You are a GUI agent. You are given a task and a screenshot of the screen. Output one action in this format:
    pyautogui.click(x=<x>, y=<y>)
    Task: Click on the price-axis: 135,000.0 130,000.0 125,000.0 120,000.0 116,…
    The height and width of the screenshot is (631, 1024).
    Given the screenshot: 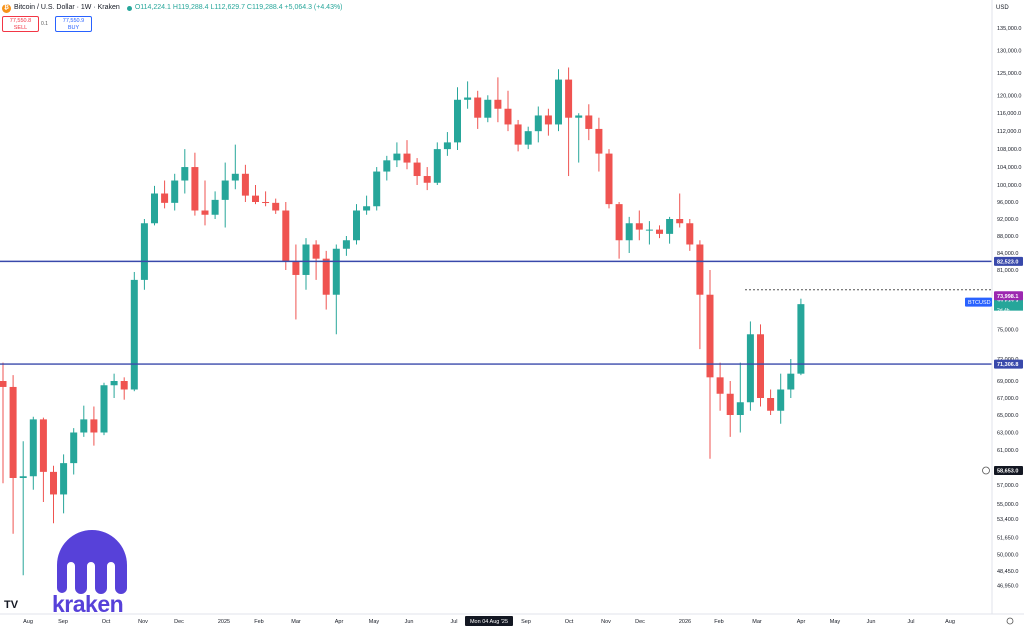 What is the action you would take?
    pyautogui.click(x=994, y=307)
    